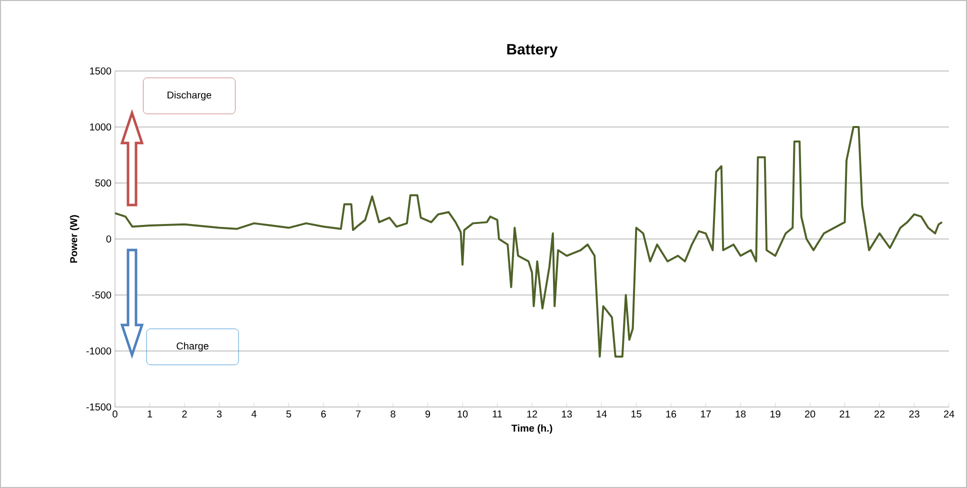 Image resolution: width=967 pixels, height=488 pixels. Describe the element at coordinates (810, 414) in the screenshot. I see `x-tick-label: 20` at that location.